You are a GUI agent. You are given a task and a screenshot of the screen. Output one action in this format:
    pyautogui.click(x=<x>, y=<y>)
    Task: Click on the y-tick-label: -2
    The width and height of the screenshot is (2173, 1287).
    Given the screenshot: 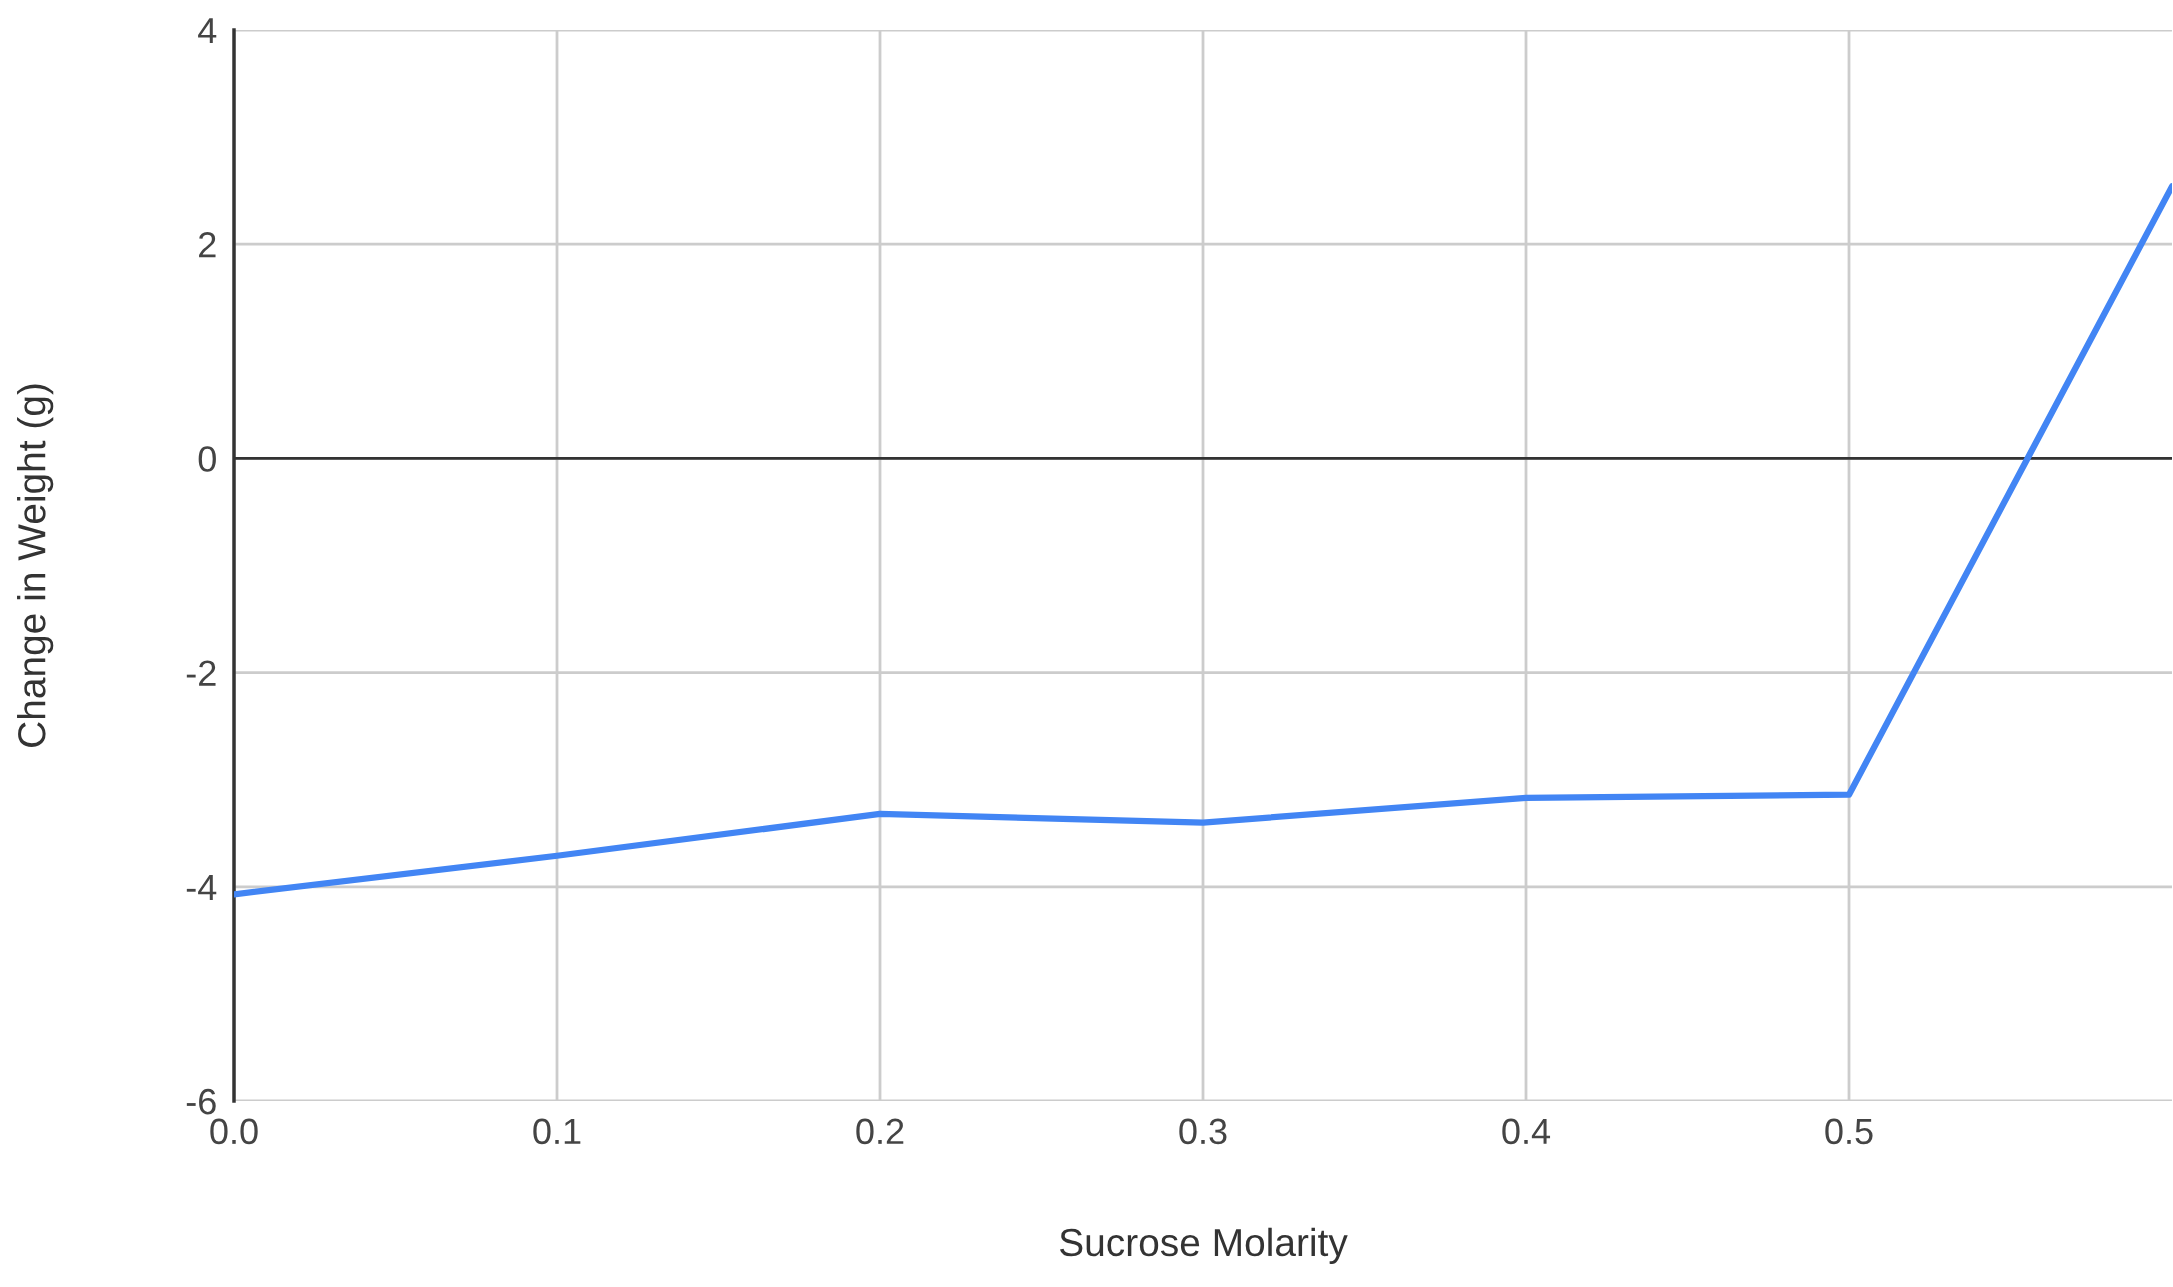 What is the action you would take?
    pyautogui.click(x=201, y=673)
    